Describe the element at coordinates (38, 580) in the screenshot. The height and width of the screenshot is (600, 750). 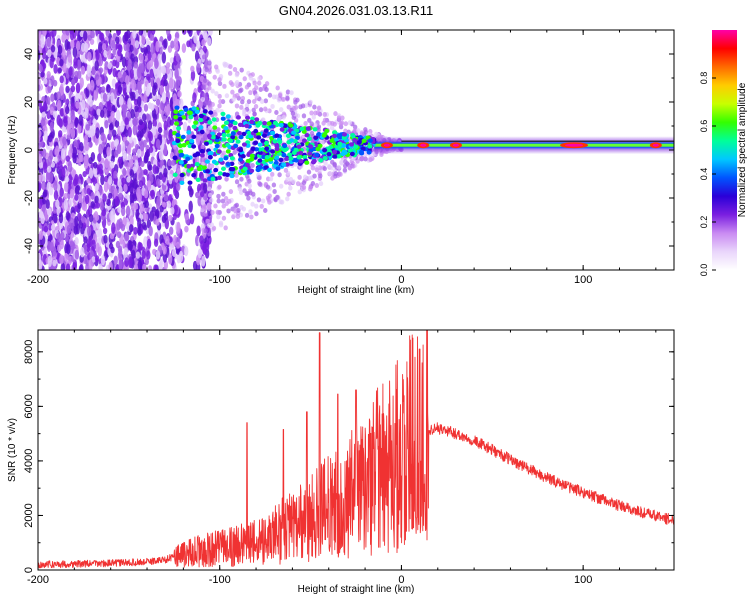
I see `snr-x-tick-label: -200` at that location.